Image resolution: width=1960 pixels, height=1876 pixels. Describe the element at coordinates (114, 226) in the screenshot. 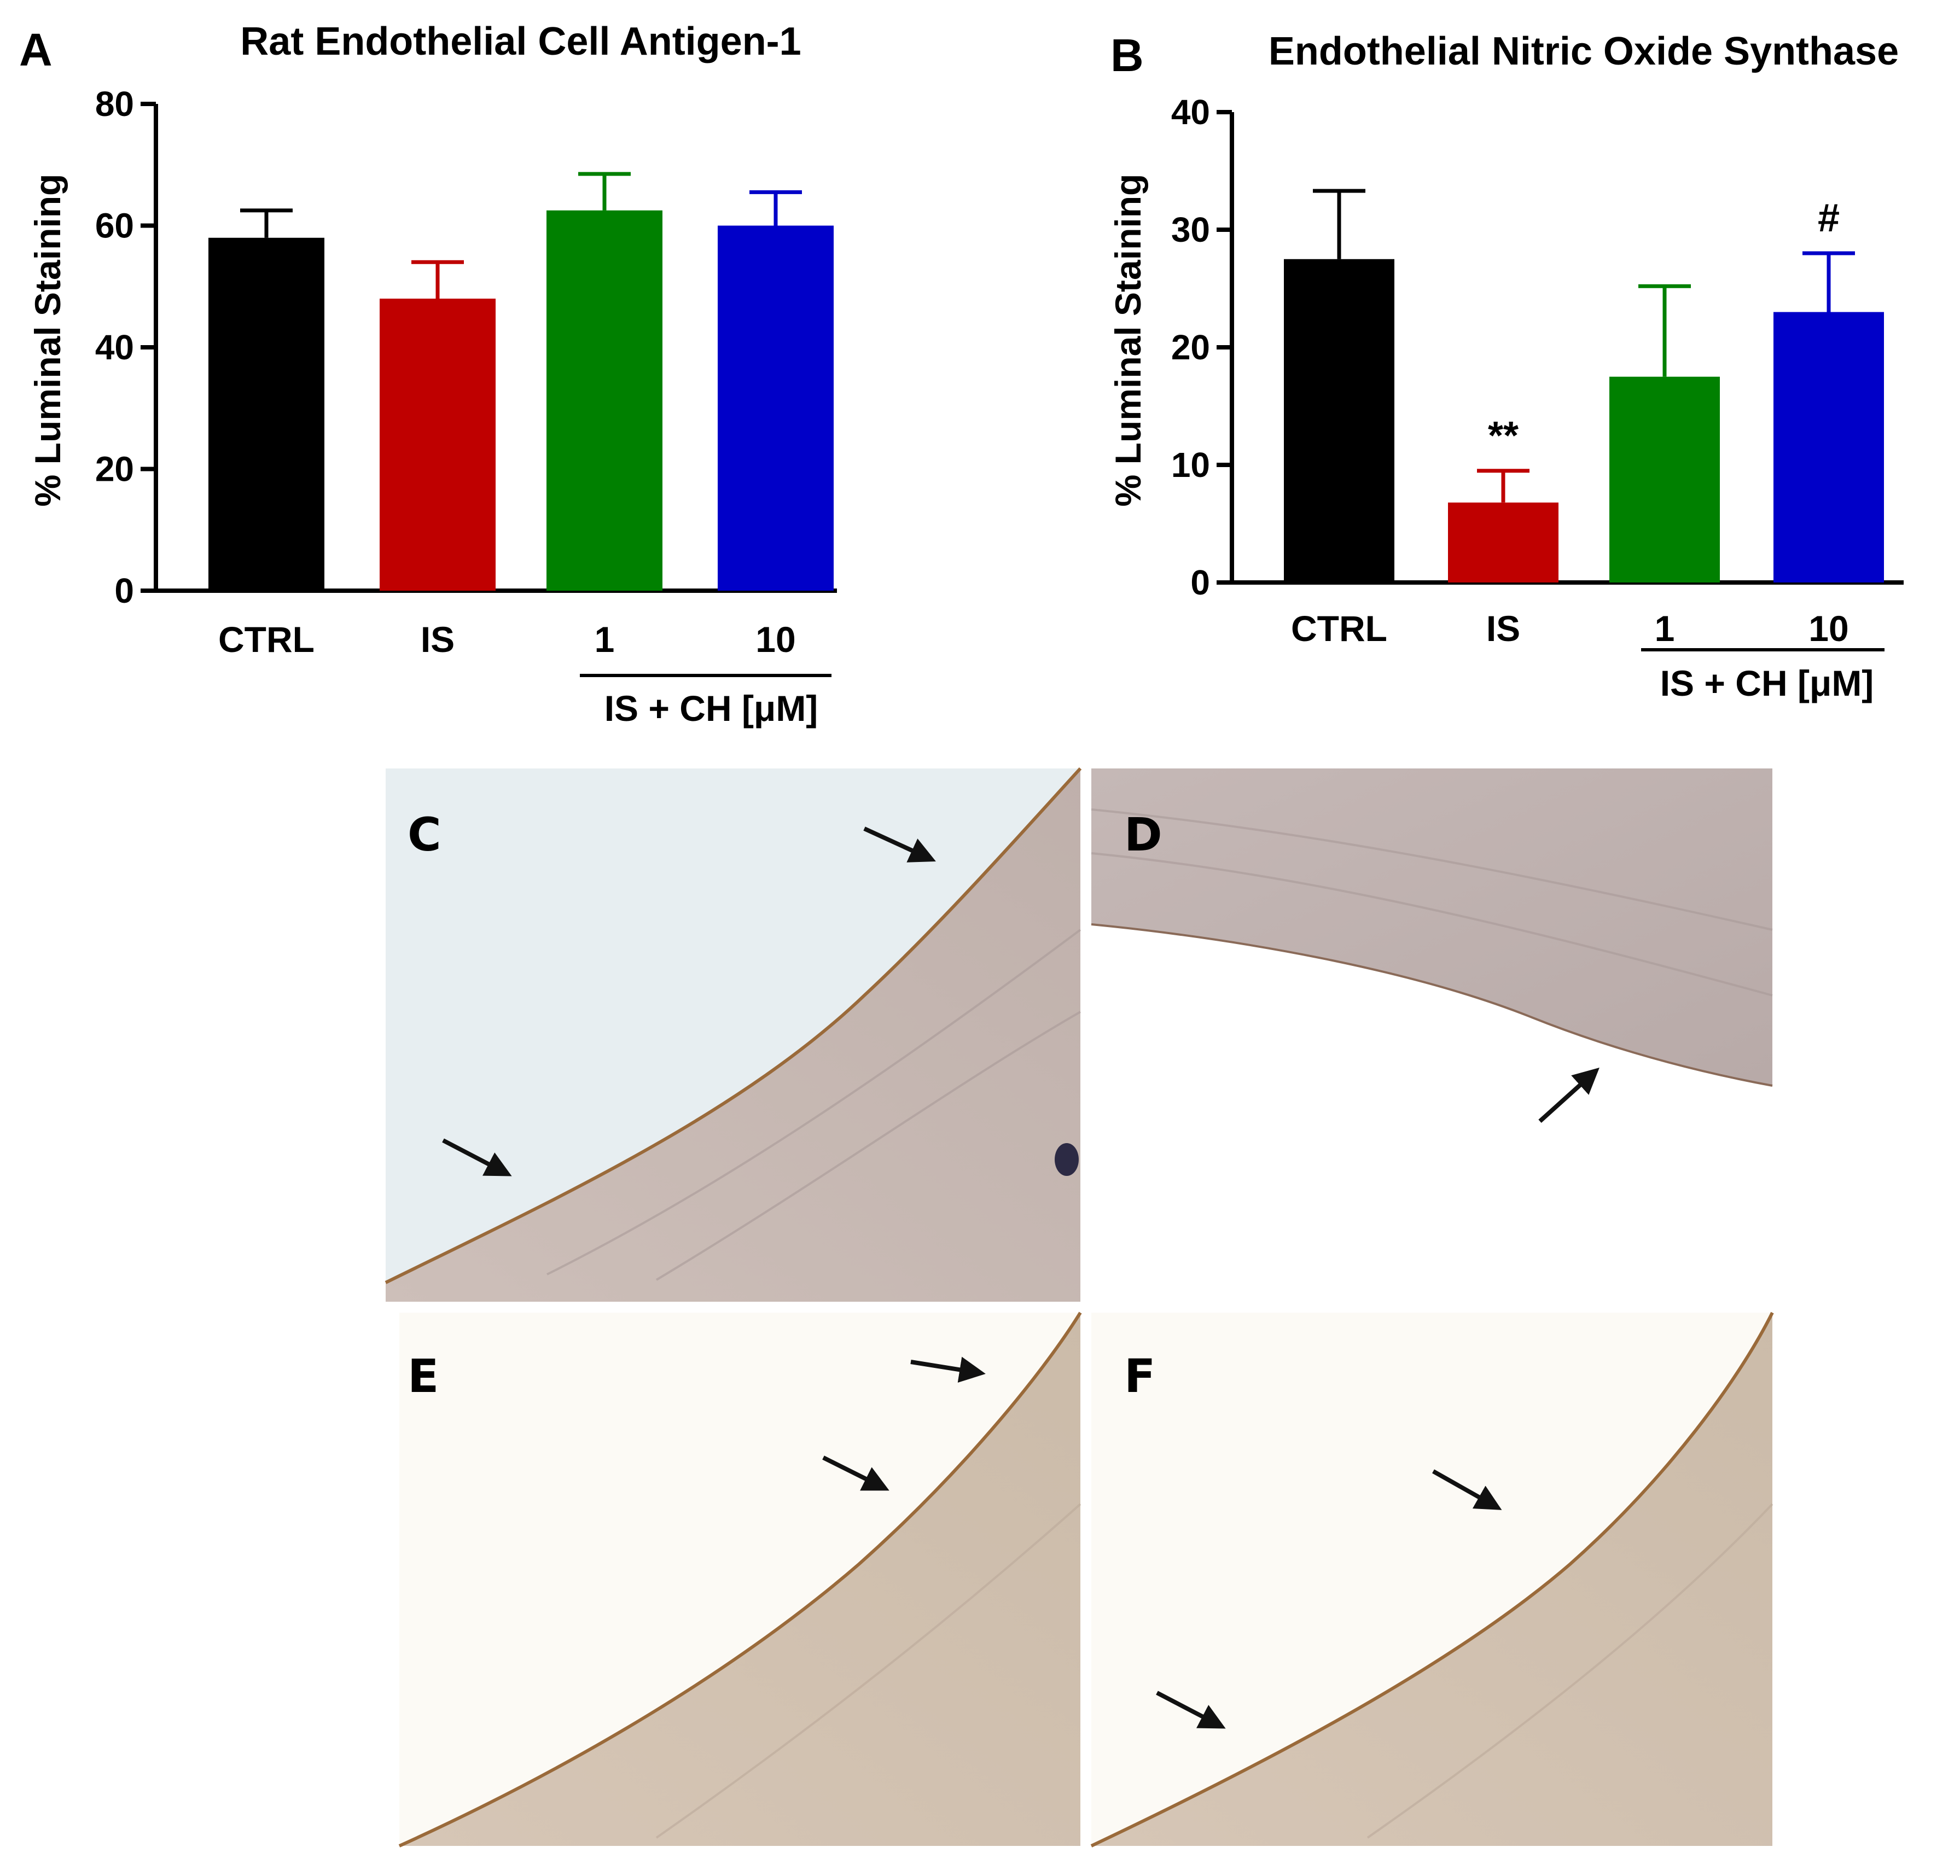

I see `y-tick-label: 60` at that location.